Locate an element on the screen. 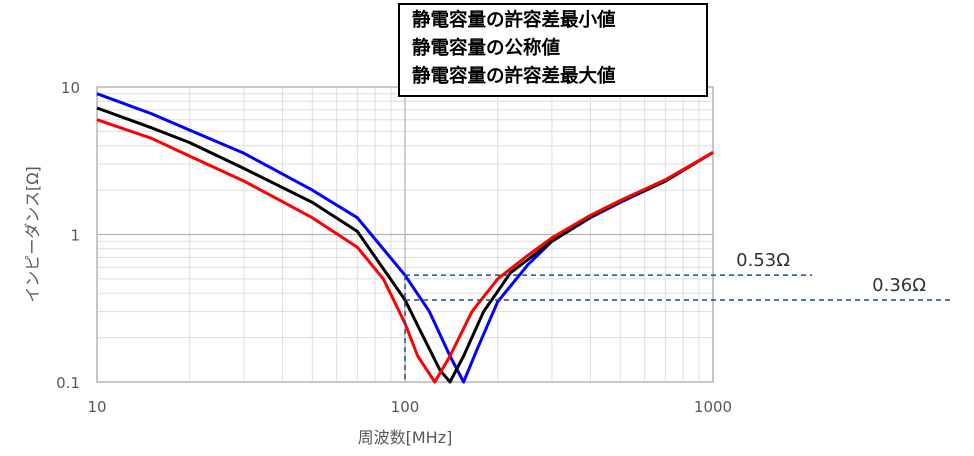 This screenshot has height=456, width=974. y-tick-label: 1 is located at coordinates (75, 236).